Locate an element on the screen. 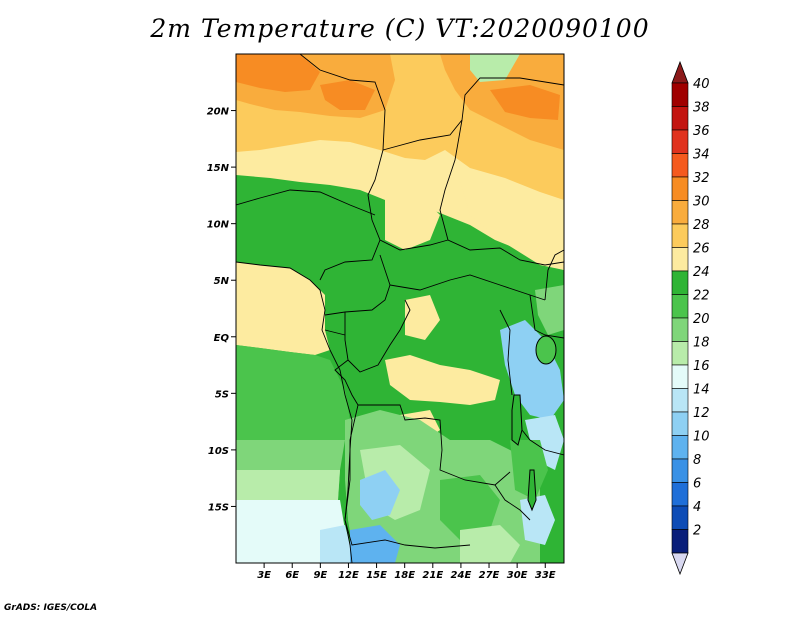 The image size is (800, 618). zambia-green is located at coordinates (470, 507).